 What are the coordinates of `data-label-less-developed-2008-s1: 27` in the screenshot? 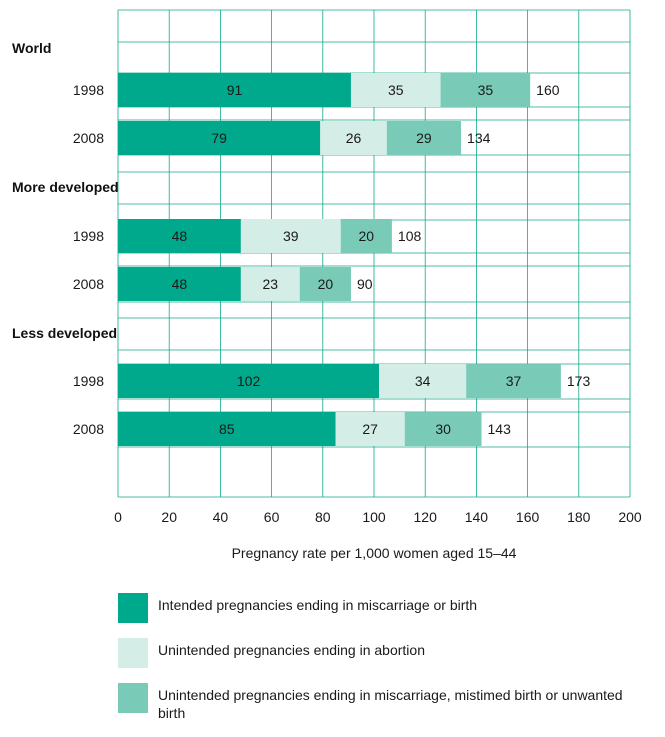 It's located at (370, 429).